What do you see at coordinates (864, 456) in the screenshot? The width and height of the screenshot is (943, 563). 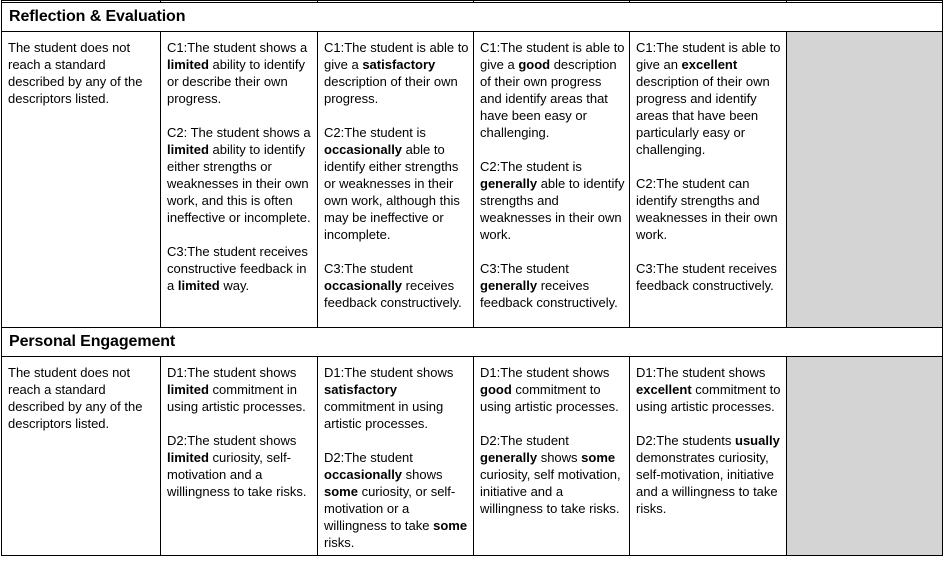 I see `score-cell-personal-engagement` at bounding box center [864, 456].